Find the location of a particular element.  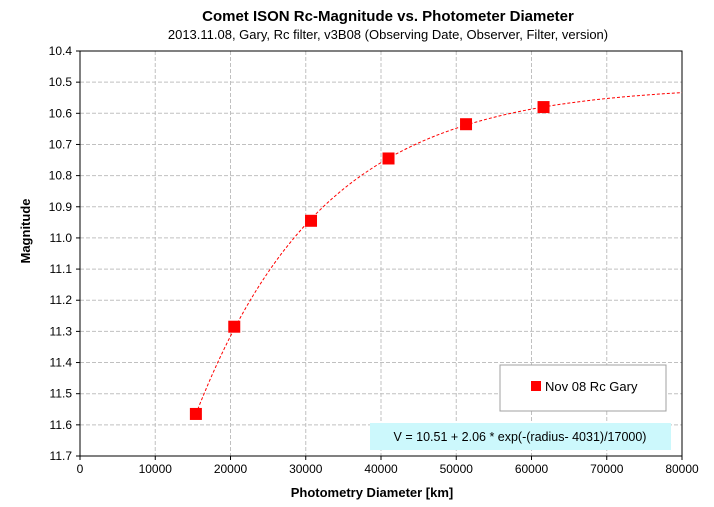

y-tick-label: 10.4 is located at coordinates (61, 51).